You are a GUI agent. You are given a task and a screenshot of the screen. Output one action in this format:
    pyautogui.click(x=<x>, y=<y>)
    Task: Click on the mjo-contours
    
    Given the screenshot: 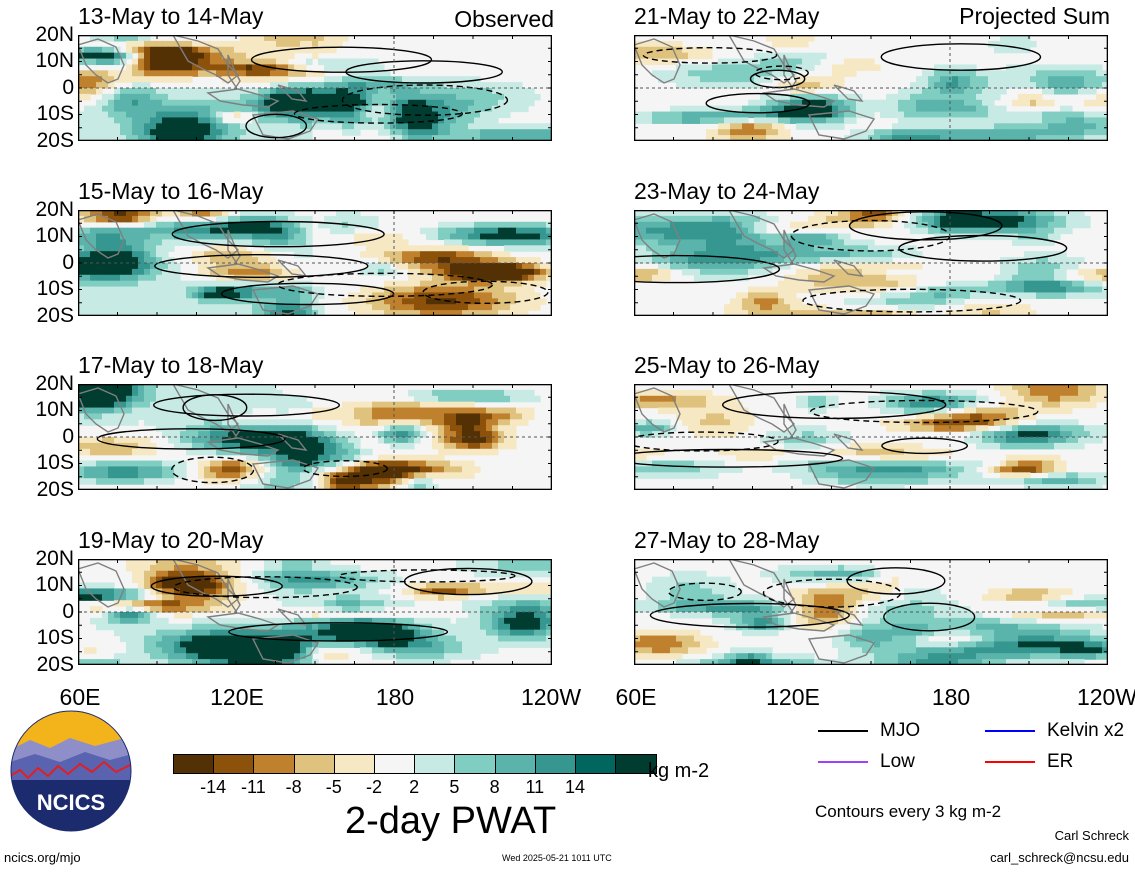 What is the action you would take?
    pyautogui.click(x=351, y=263)
    